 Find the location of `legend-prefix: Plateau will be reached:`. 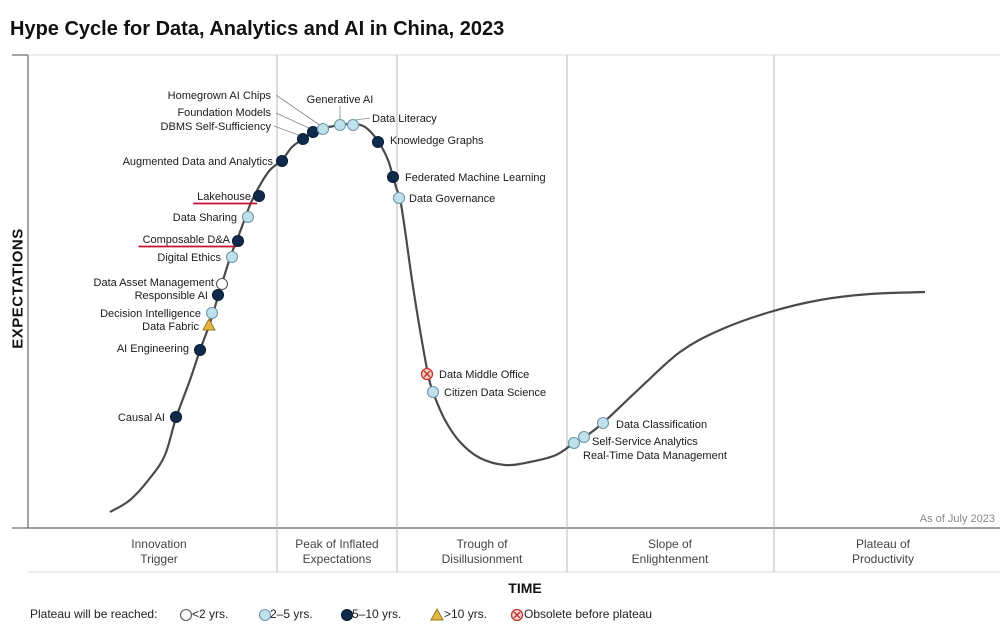

legend-prefix: Plateau will be reached: is located at coordinates (94, 614).